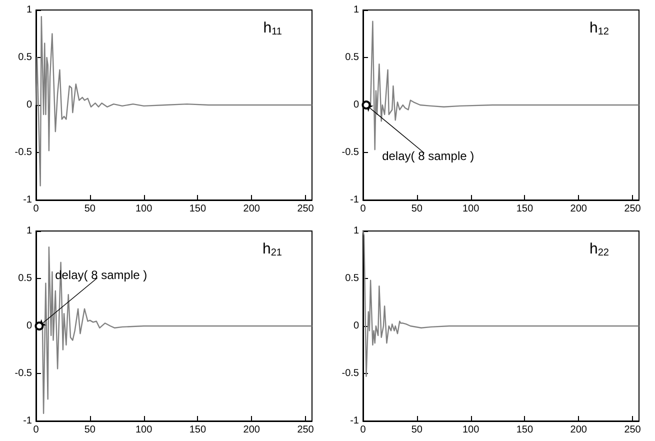 The image size is (655, 441). I want to click on line-series, so click(501, 303).